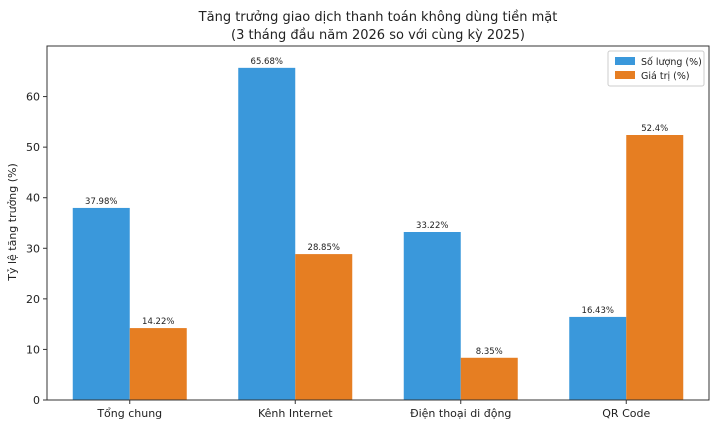  What do you see at coordinates (33, 299) in the screenshot?
I see `y-tick-label: 20` at bounding box center [33, 299].